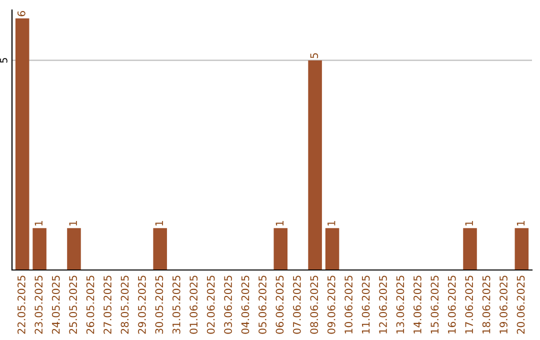 The width and height of the screenshot is (540, 340). Describe the element at coordinates (73, 305) in the screenshot. I see `x-tick-label: 25.05.2025` at that location.